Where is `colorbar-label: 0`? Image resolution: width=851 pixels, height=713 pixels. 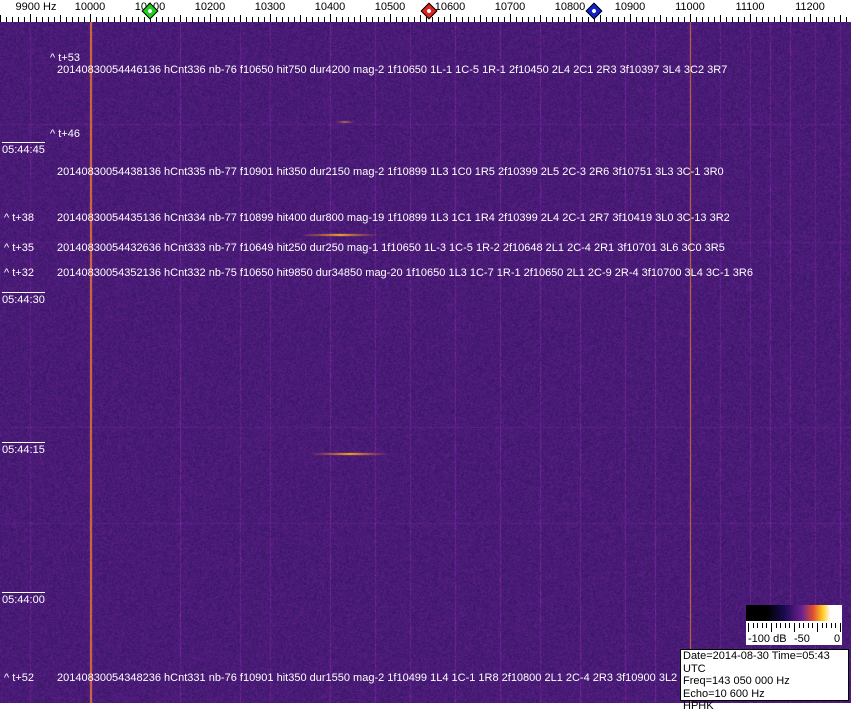
colorbar-label: 0 is located at coordinates (837, 639).